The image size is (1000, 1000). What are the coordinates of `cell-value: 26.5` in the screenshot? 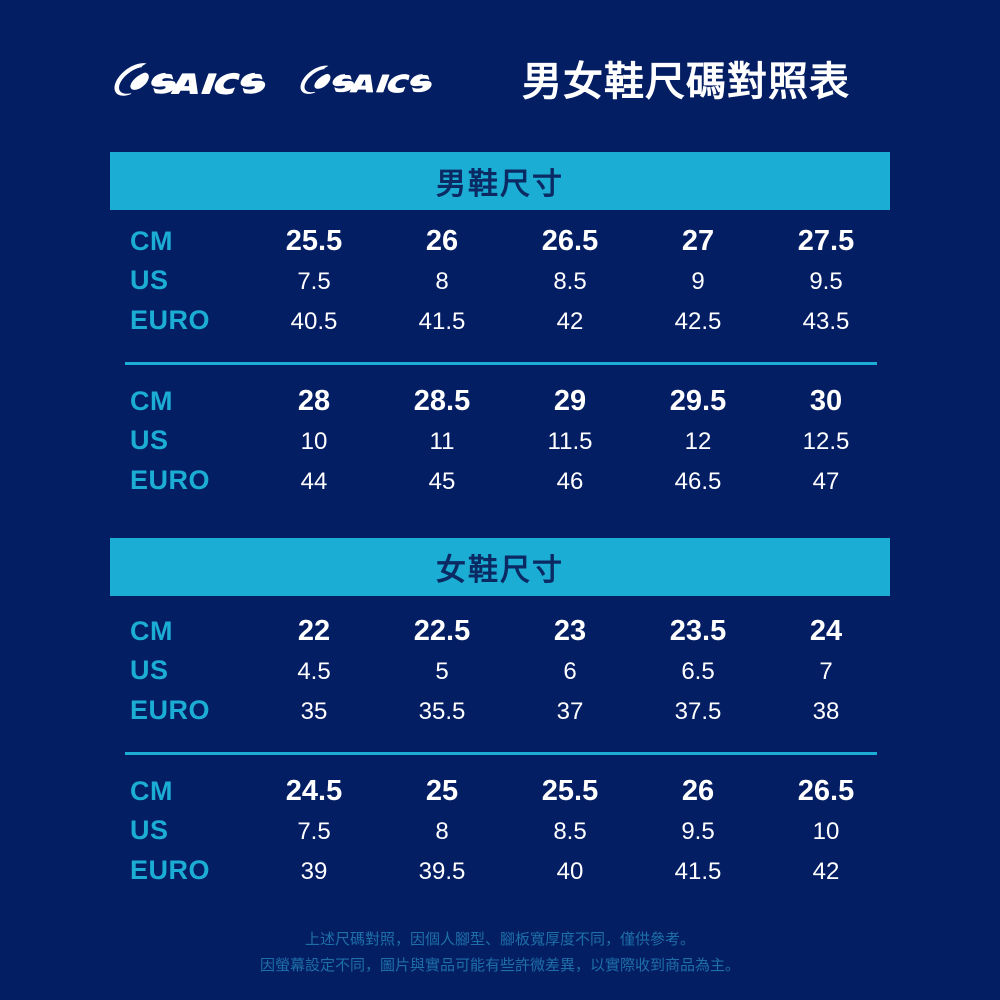 It's located at (826, 791).